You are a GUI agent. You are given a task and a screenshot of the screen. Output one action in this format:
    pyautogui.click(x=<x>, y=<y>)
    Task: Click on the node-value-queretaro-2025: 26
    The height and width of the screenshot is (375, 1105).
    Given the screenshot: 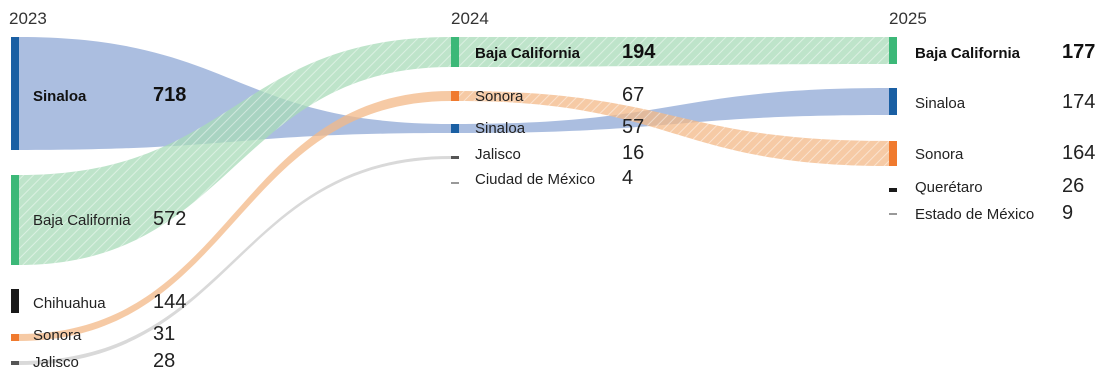 What is the action you would take?
    pyautogui.click(x=1073, y=186)
    